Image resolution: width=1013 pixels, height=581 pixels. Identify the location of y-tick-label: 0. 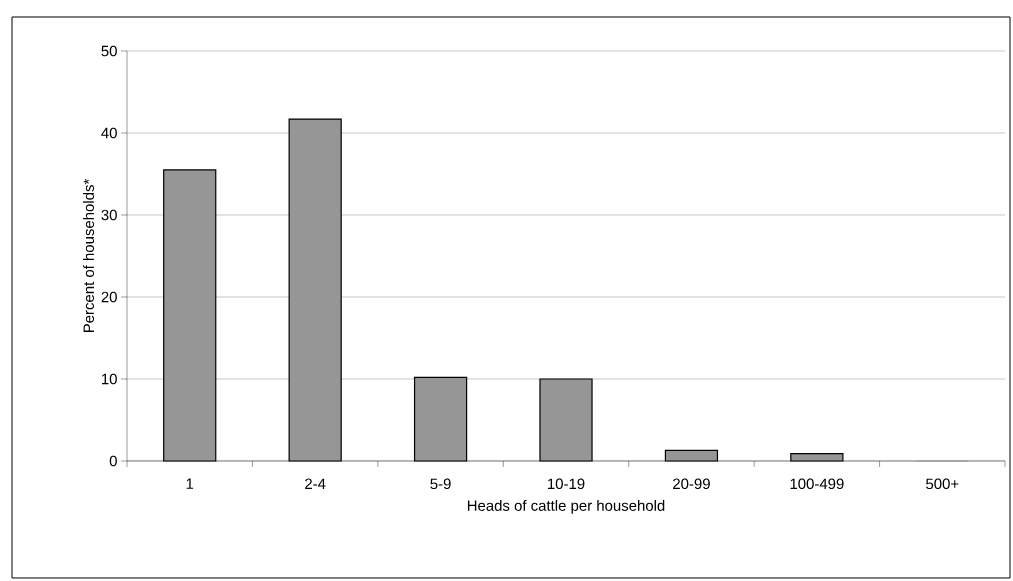
(113, 461).